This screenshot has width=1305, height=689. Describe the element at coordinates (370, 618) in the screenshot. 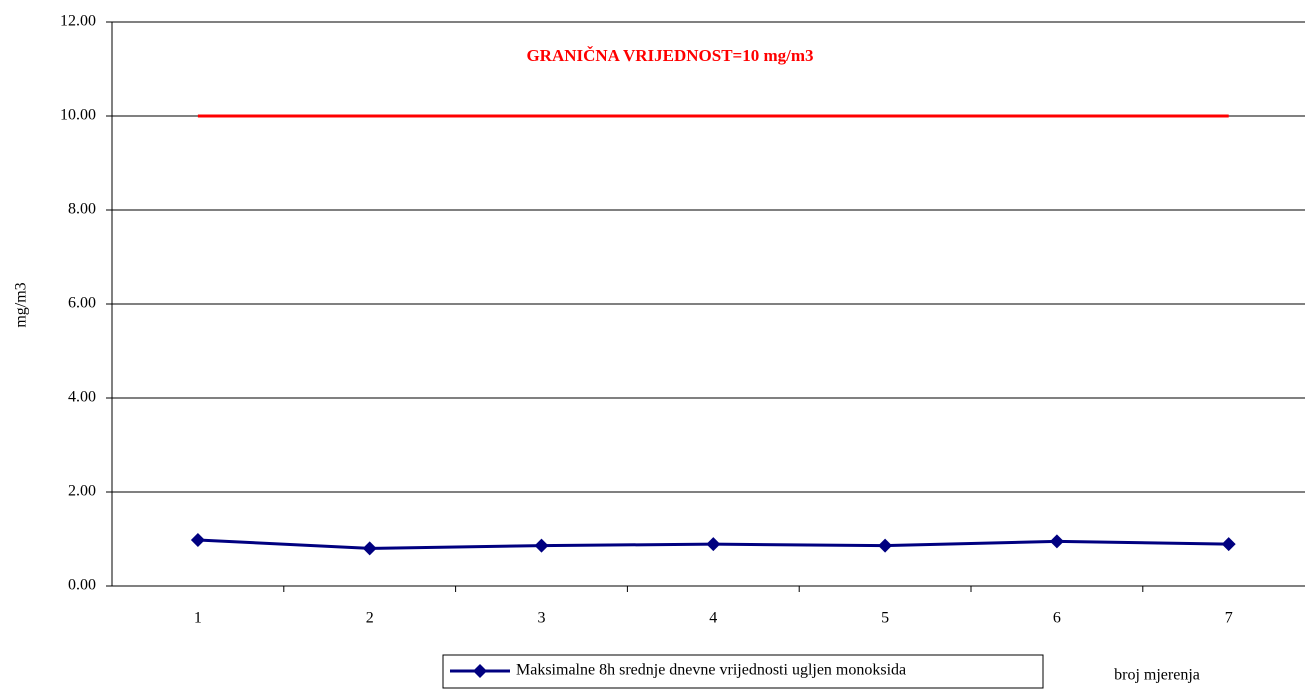

I see `x-tick-label: 2` at that location.